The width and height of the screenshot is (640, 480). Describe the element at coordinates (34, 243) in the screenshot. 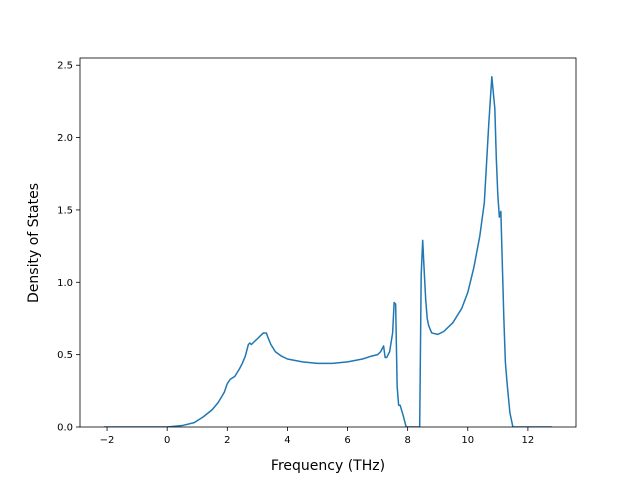

I see `y-axis-label: Density of States` at that location.